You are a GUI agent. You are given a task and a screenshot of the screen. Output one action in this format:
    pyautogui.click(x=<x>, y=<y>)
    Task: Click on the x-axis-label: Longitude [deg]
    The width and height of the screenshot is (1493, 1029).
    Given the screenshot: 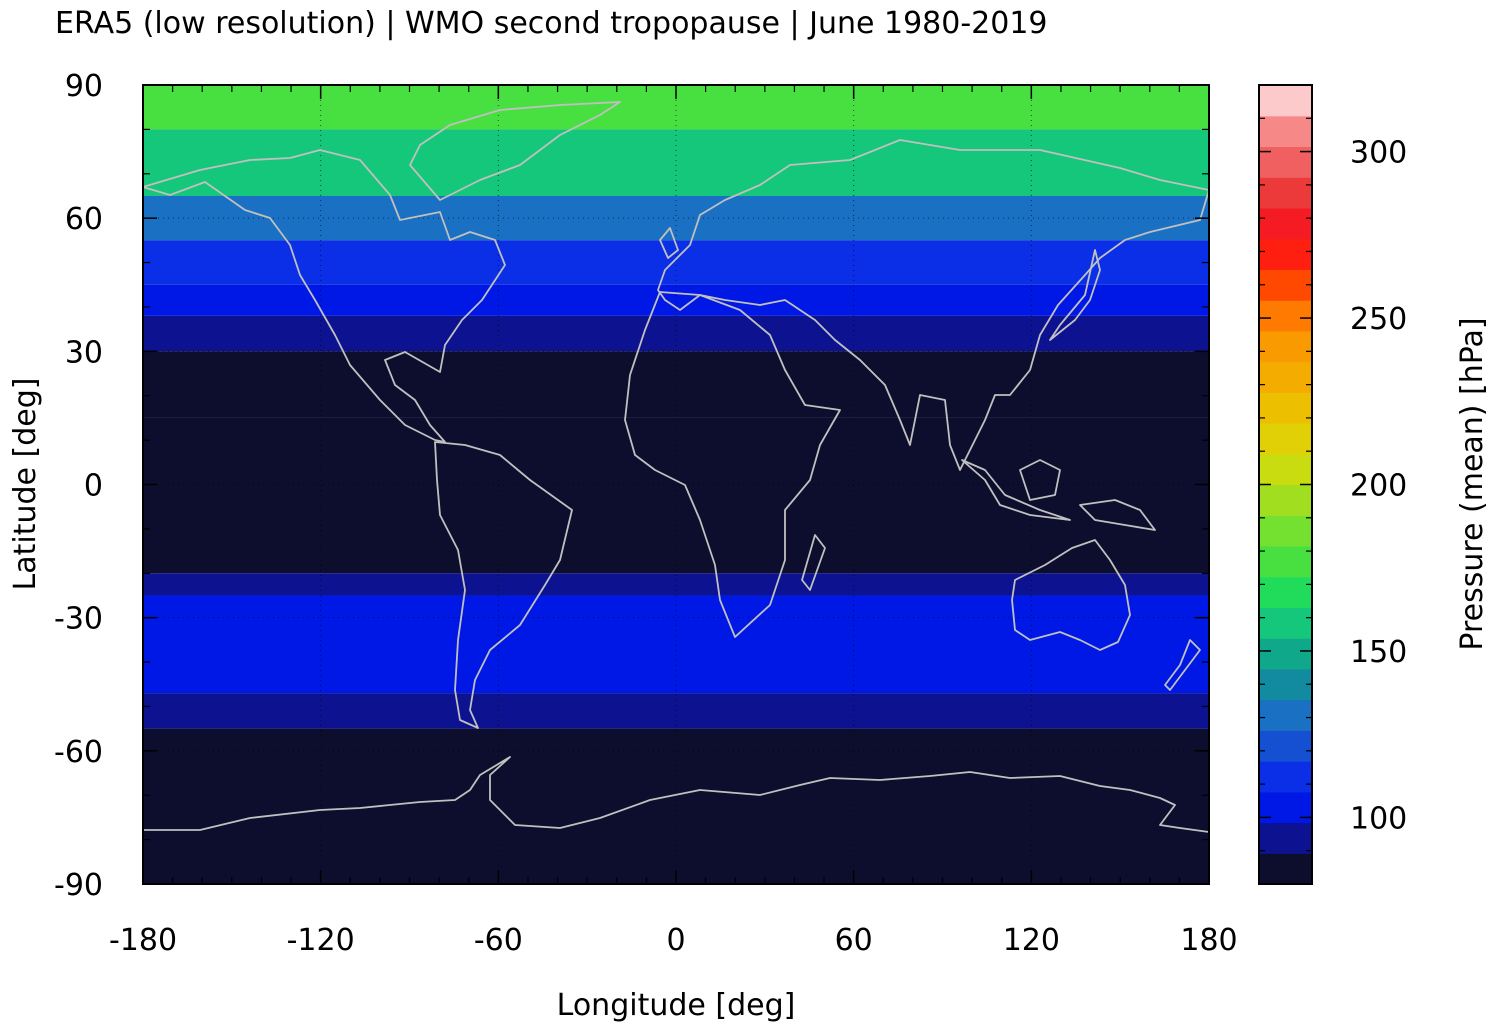 What is the action you would take?
    pyautogui.click(x=676, y=1005)
    